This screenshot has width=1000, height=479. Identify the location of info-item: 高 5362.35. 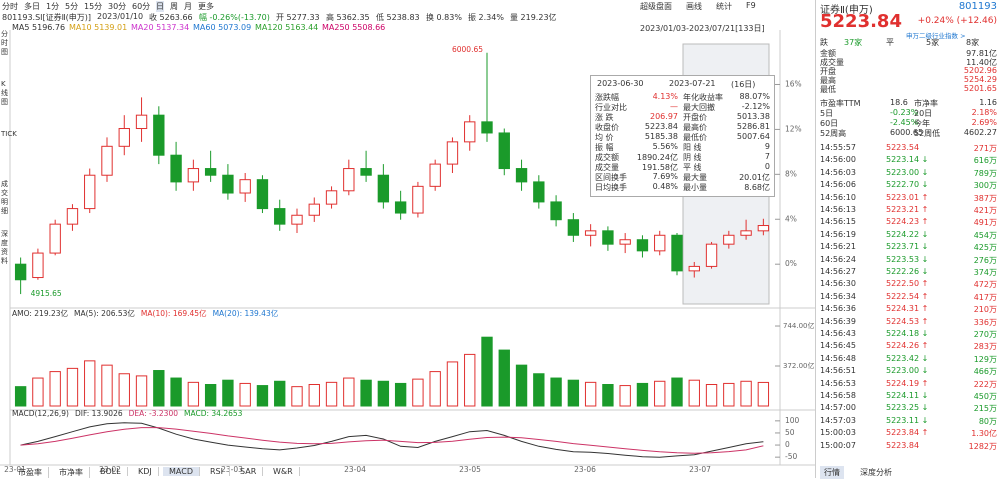
(348, 17).